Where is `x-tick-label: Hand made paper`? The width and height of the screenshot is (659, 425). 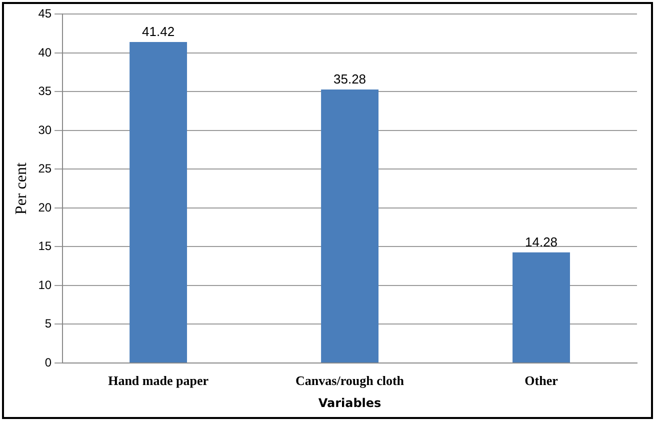 x-tick-label: Hand made paper is located at coordinates (158, 380).